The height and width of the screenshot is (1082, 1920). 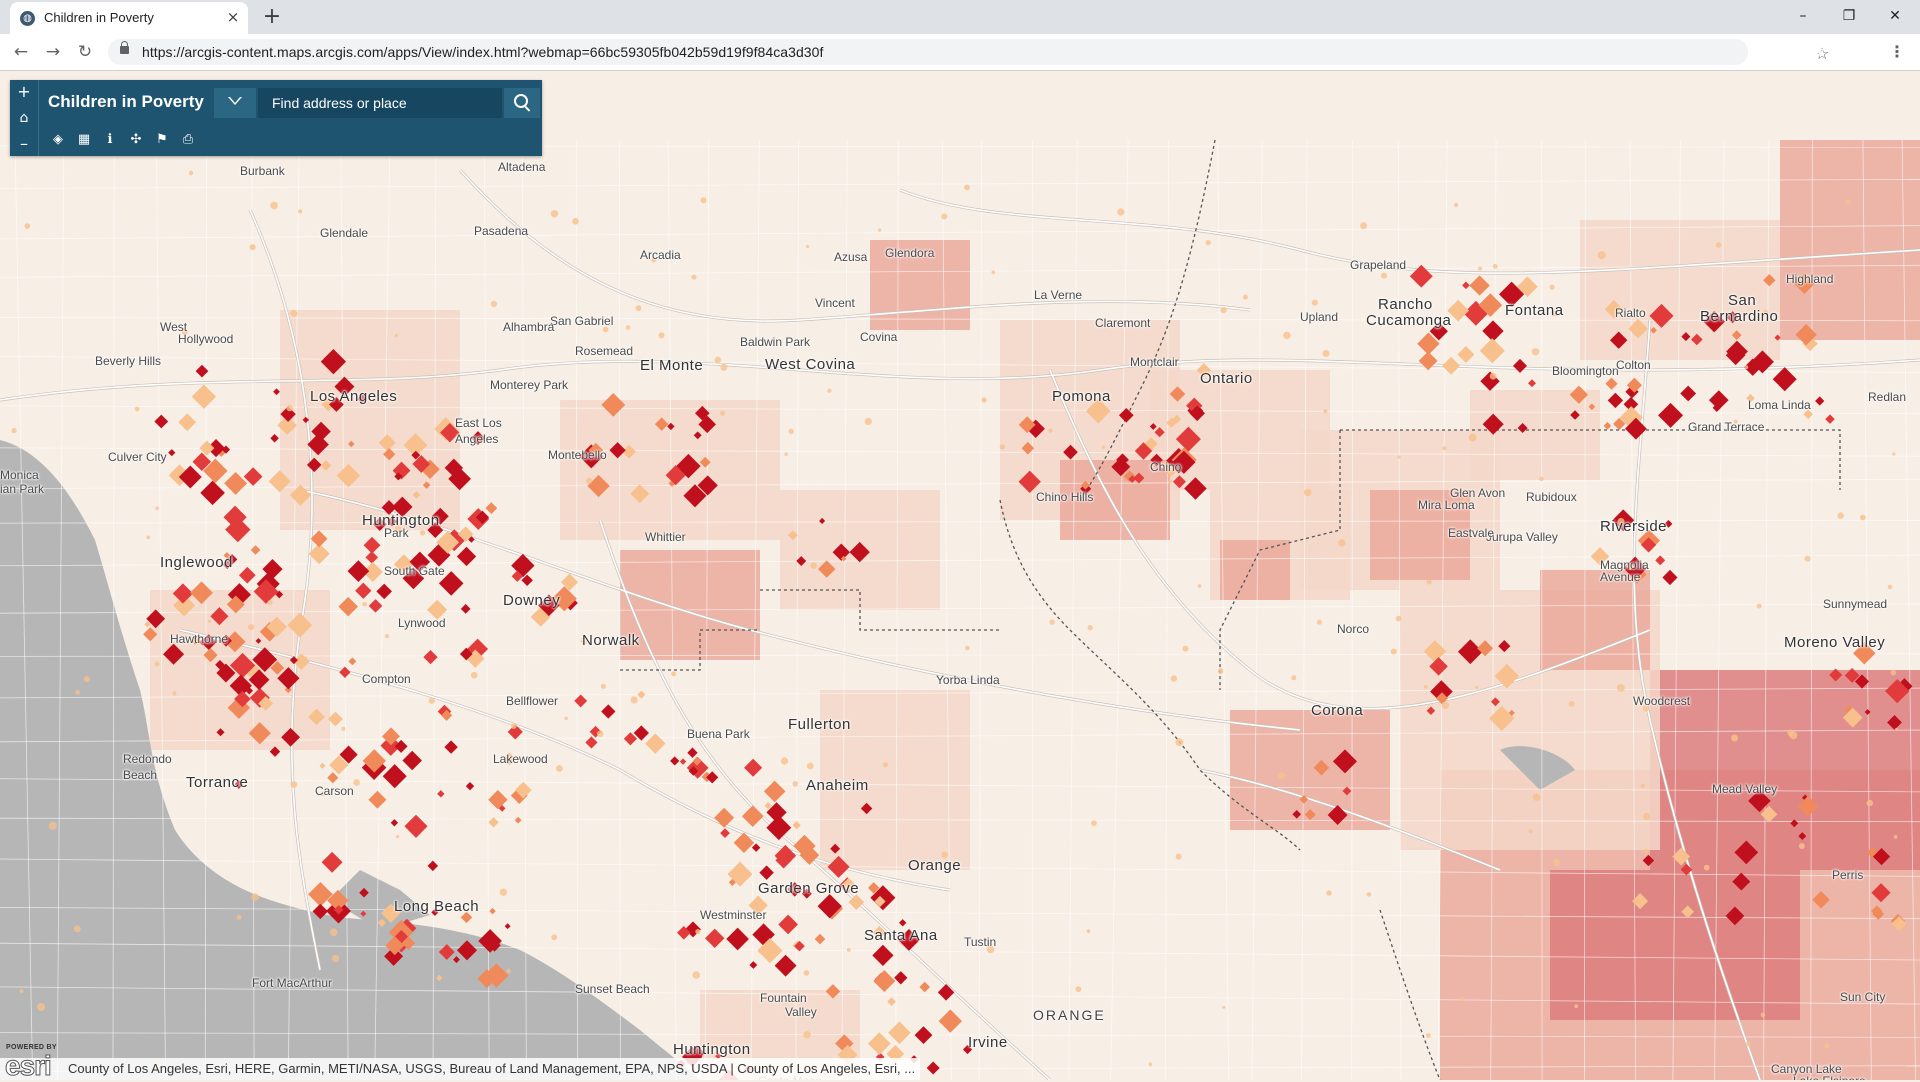 I want to click on place-label: Lake Elsinore, so click(x=1829, y=1077).